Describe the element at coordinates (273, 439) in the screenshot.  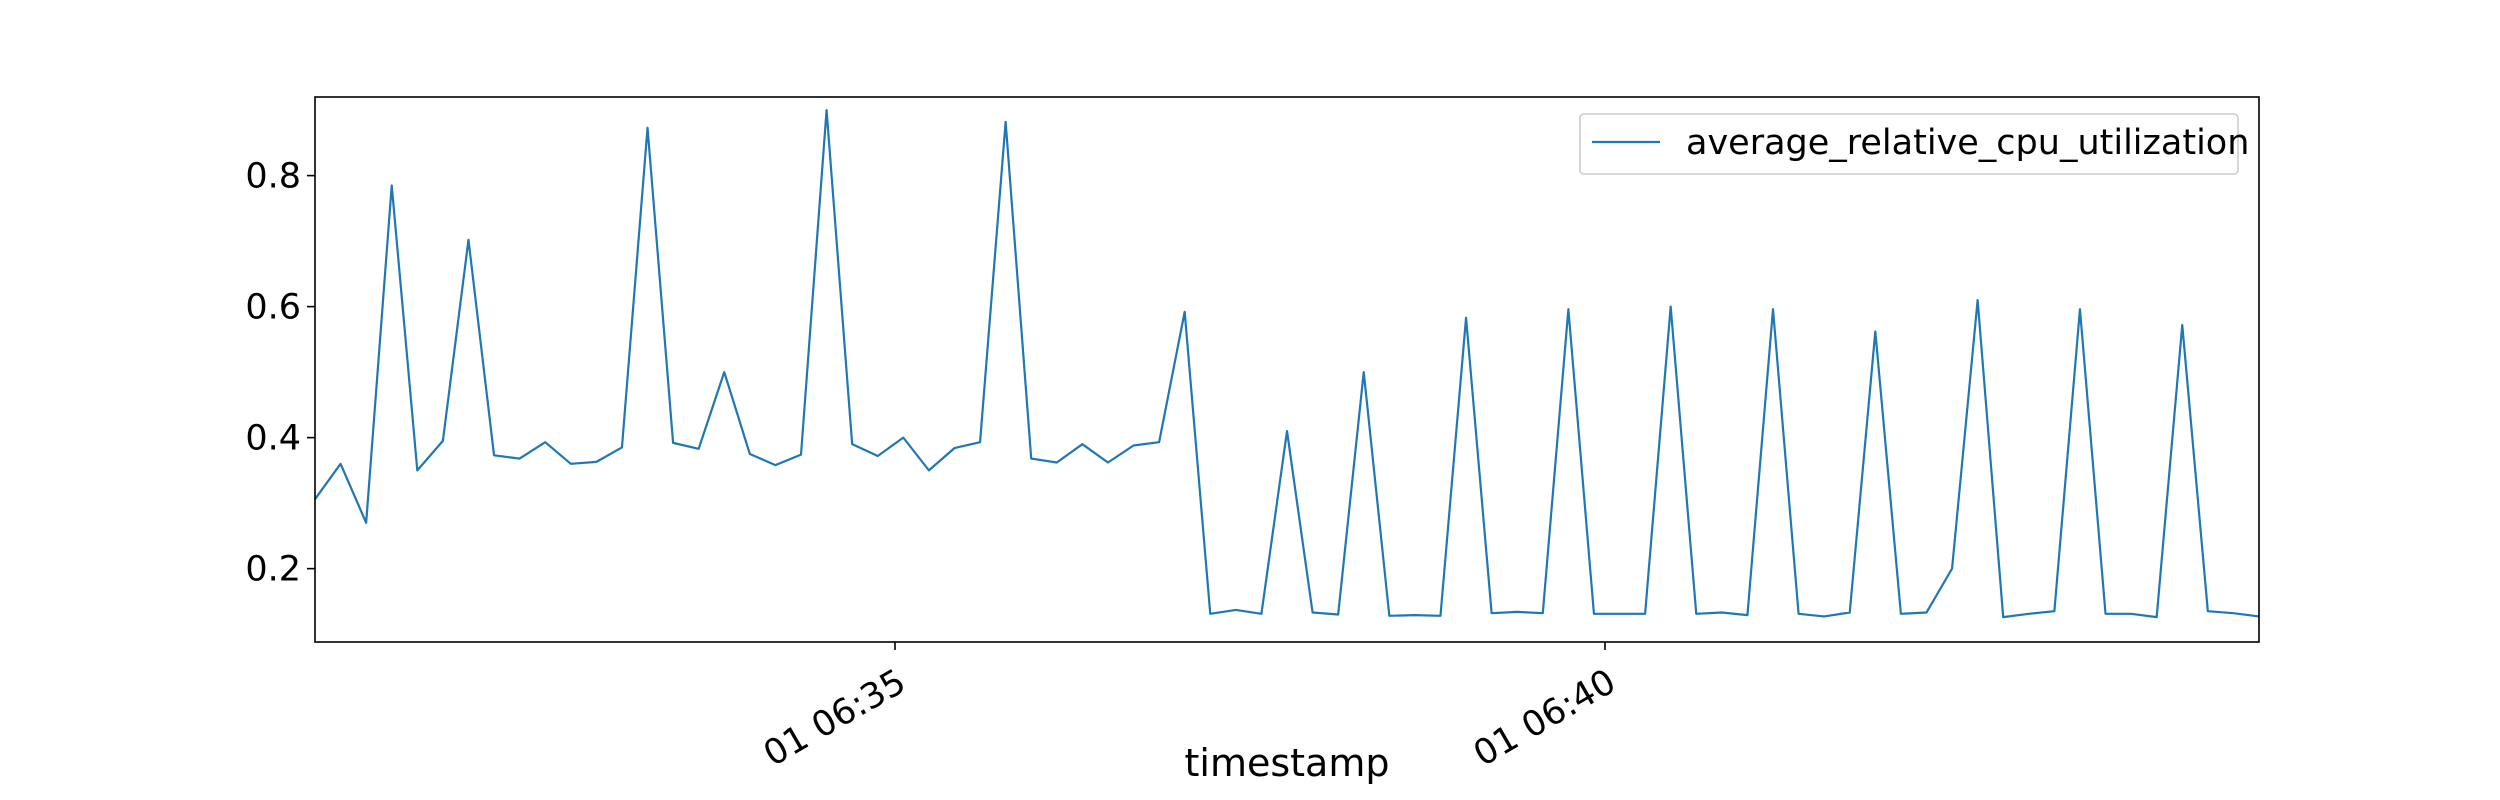
I see `y-tick-label: 0.4` at that location.